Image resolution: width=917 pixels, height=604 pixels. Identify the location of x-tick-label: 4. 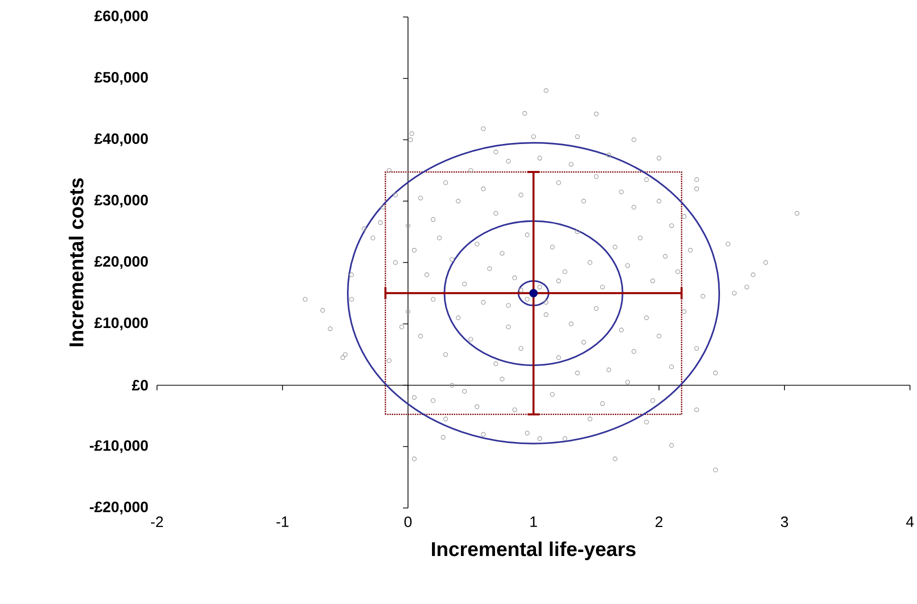
(910, 521).